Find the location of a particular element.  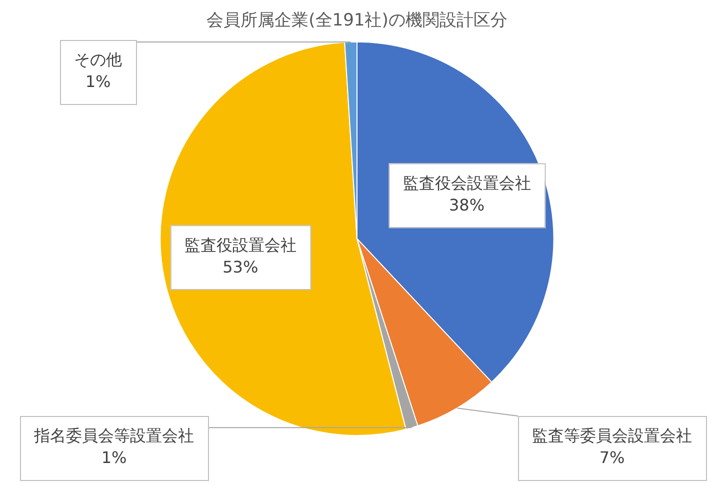

slice-label: その他 is located at coordinates (98, 60).